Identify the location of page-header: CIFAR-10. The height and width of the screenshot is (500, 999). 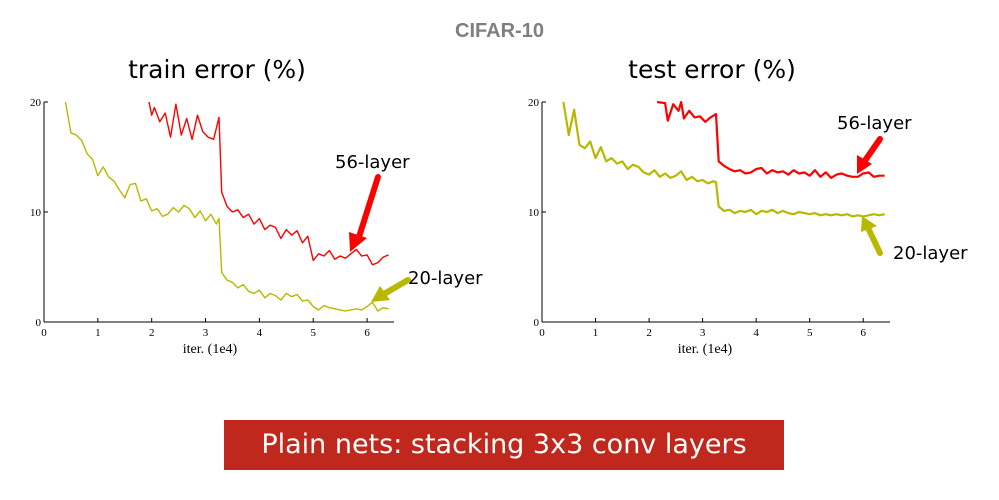
(499, 31).